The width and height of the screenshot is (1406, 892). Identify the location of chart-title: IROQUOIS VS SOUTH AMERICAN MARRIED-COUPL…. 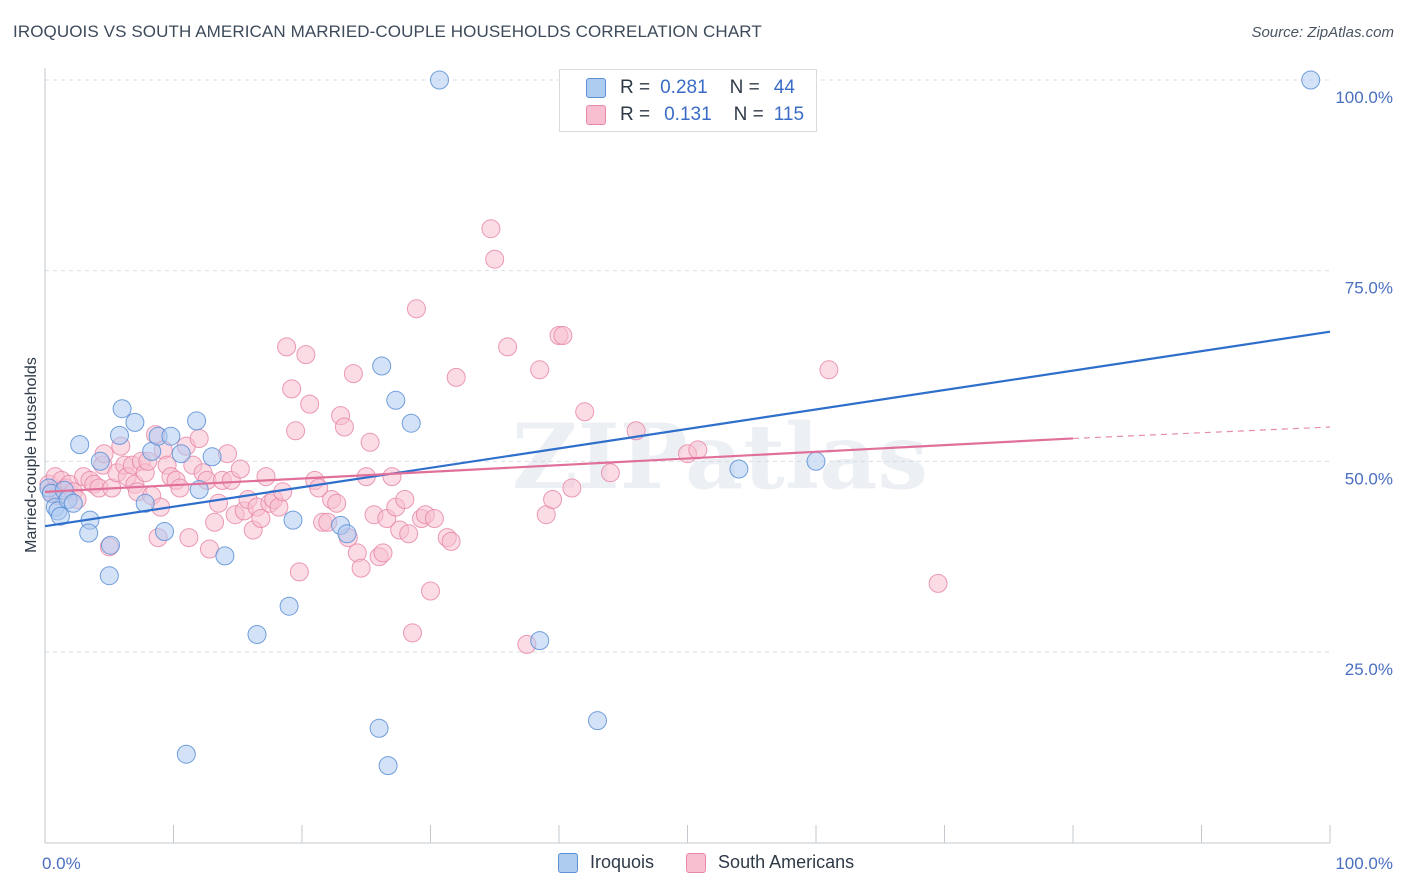
(387, 31).